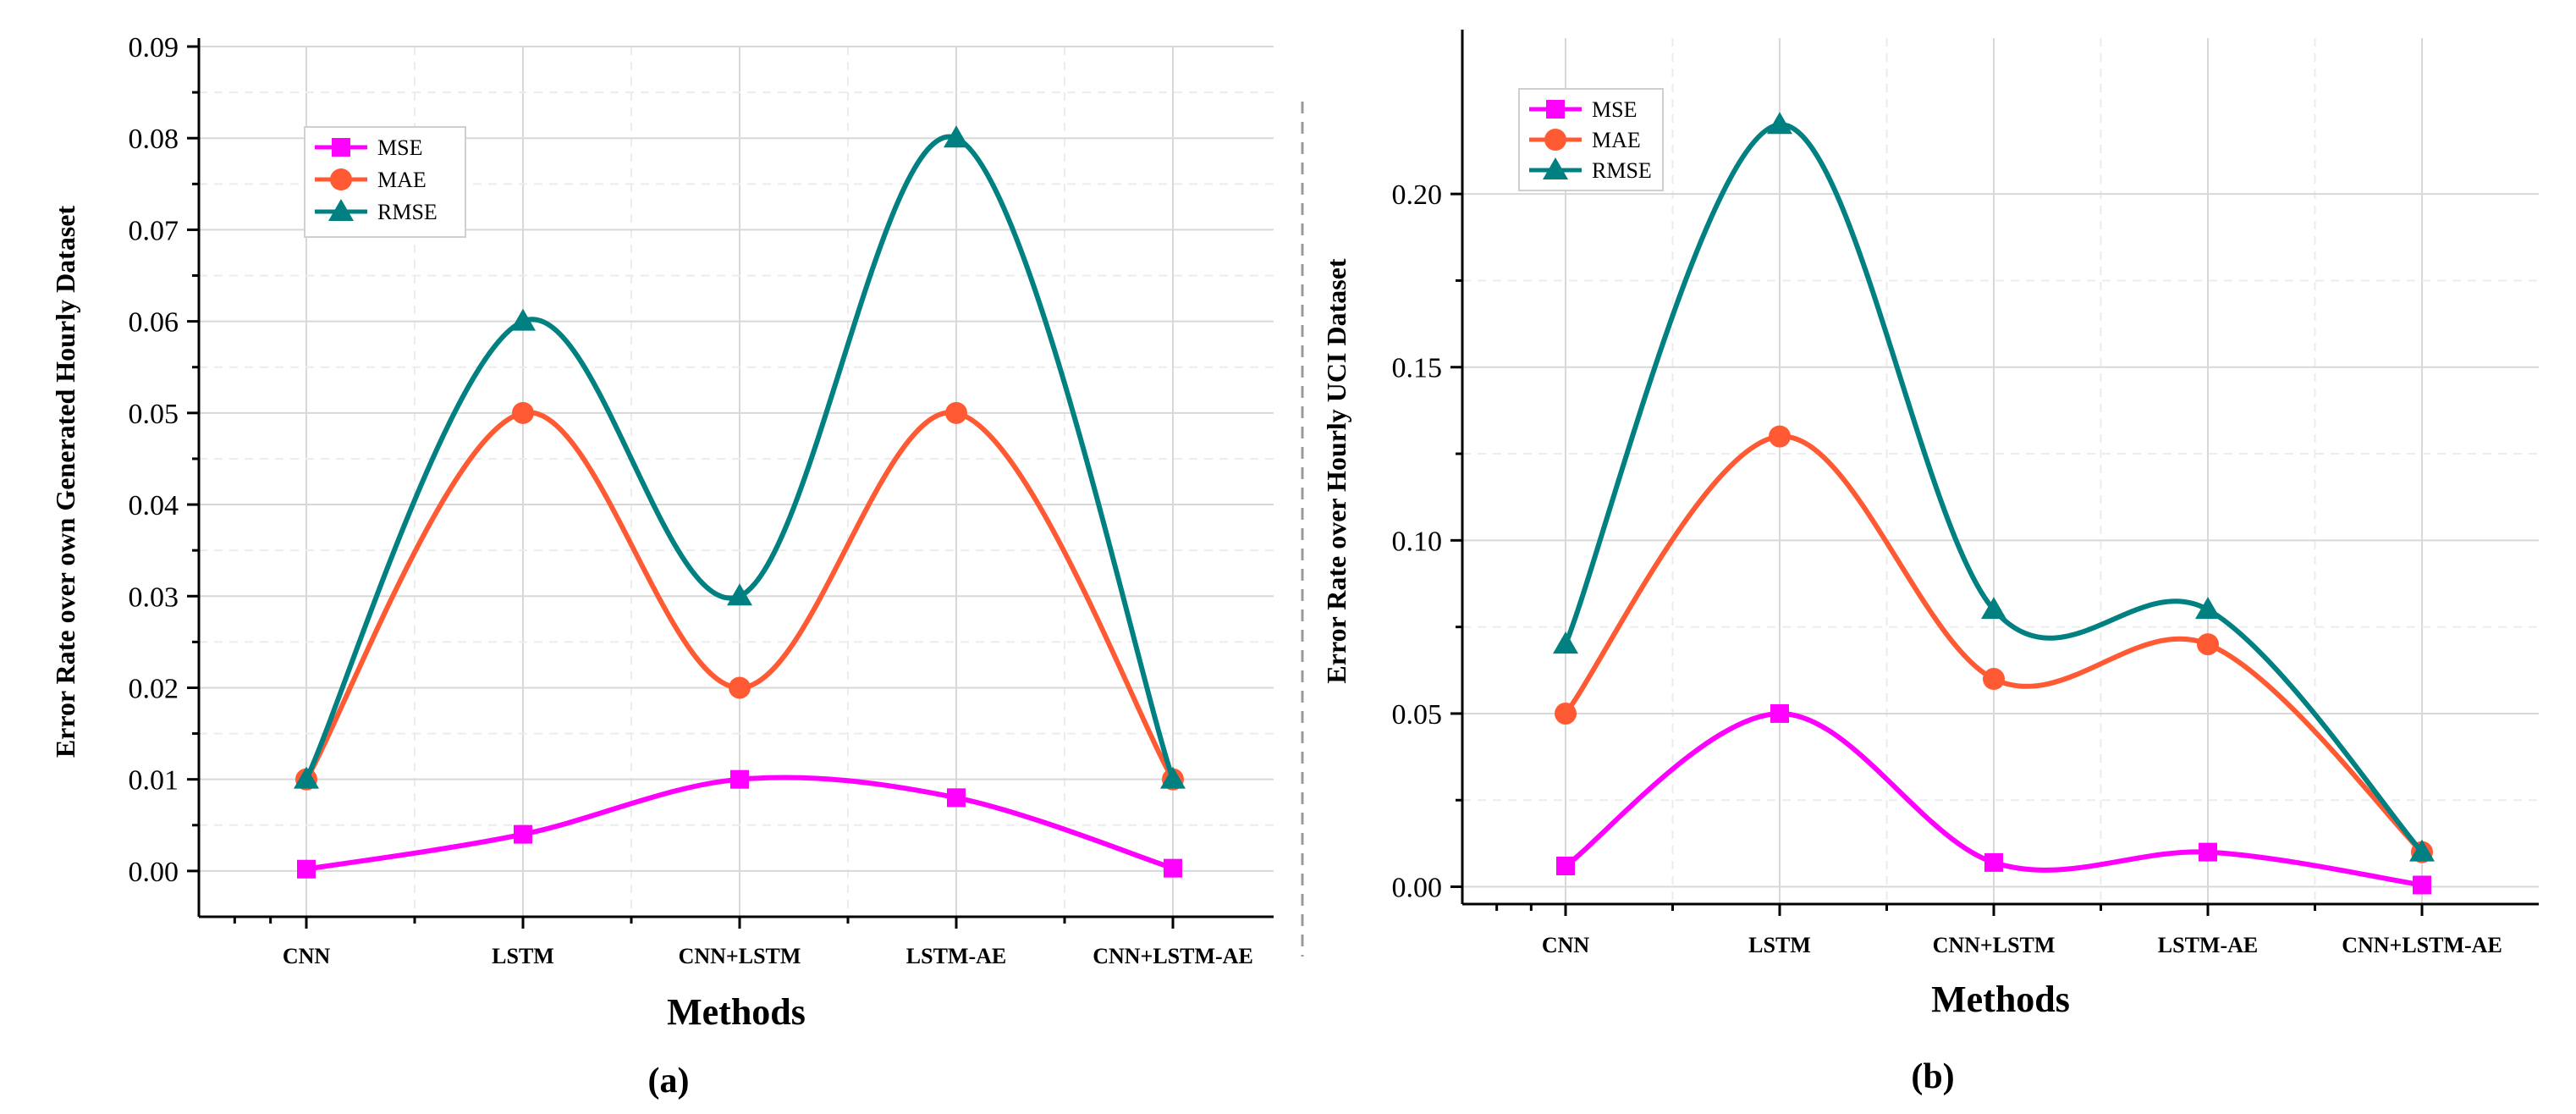 Image resolution: width=2576 pixels, height=1114 pixels. I want to click on panel-label: (b), so click(1932, 1076).